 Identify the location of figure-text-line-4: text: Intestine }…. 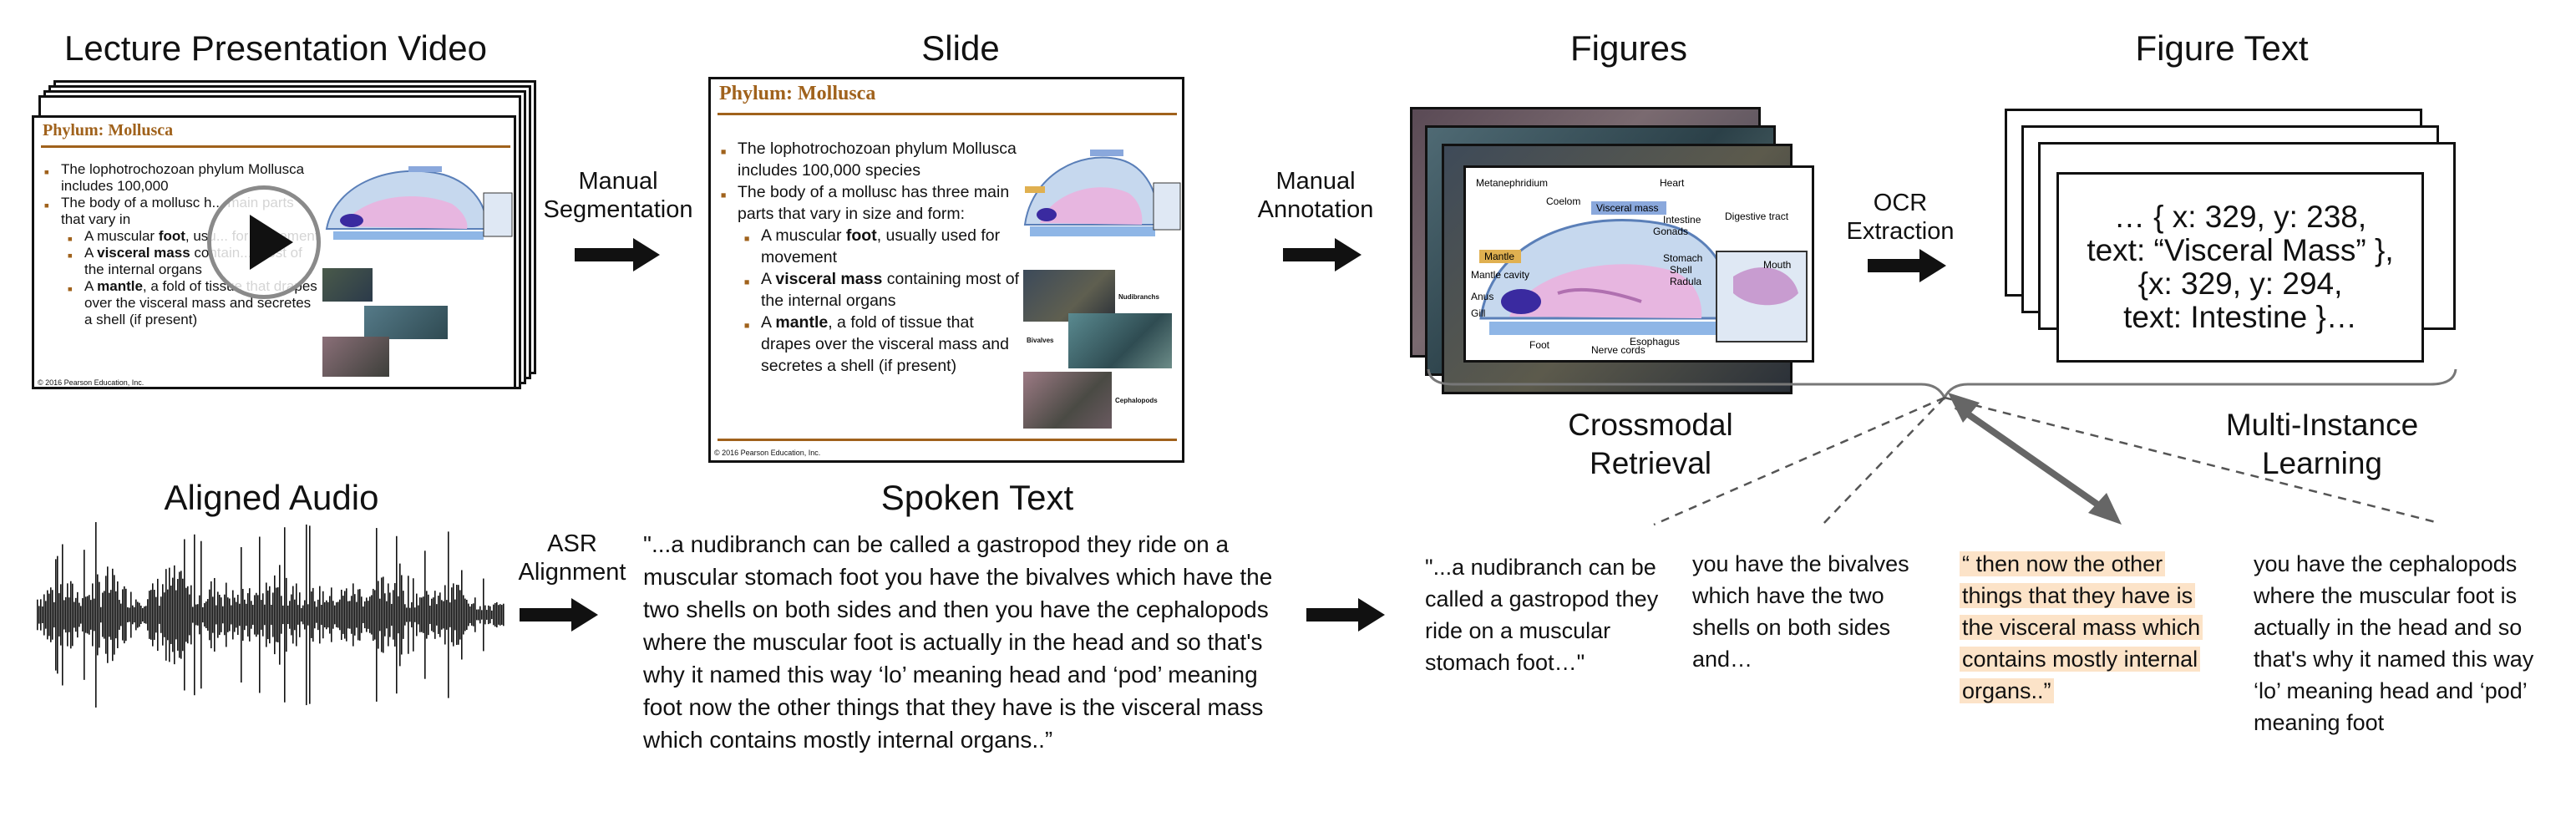
(2240, 317).